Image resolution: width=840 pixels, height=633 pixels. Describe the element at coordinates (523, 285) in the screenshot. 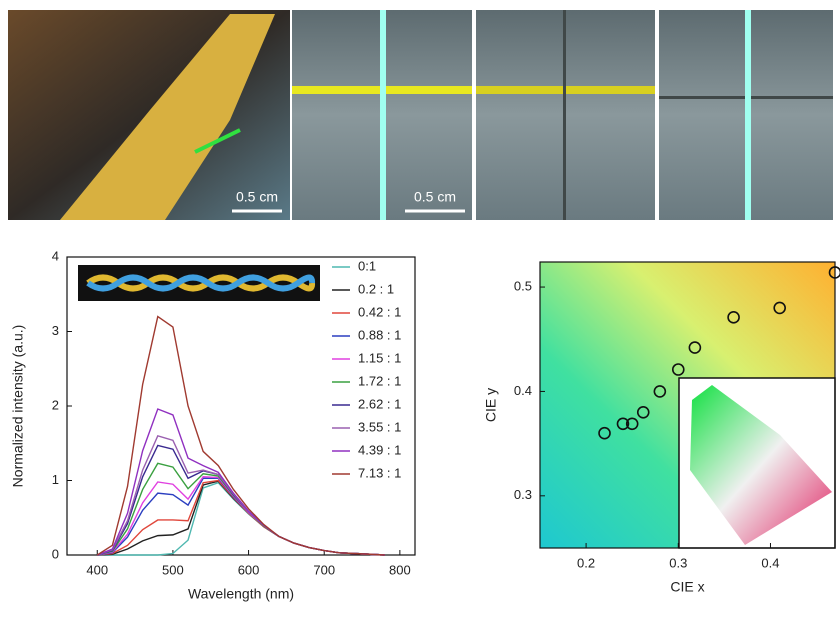

I see `y-tick-label: 0.5` at that location.